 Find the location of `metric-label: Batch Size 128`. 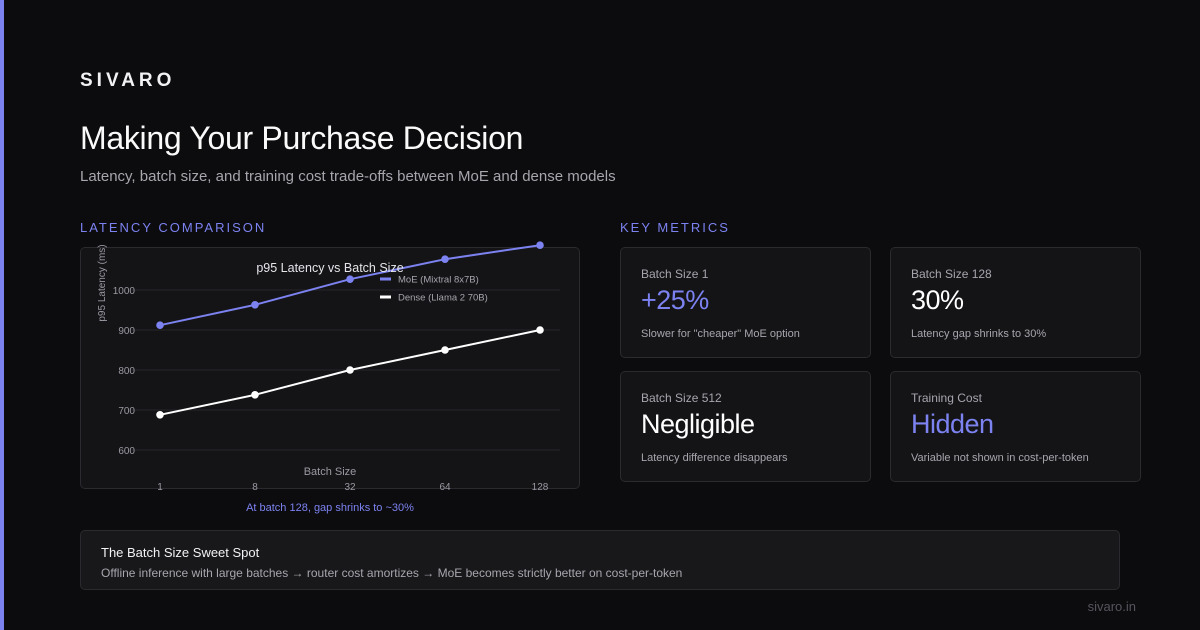

metric-label: Batch Size 128 is located at coordinates (951, 274).